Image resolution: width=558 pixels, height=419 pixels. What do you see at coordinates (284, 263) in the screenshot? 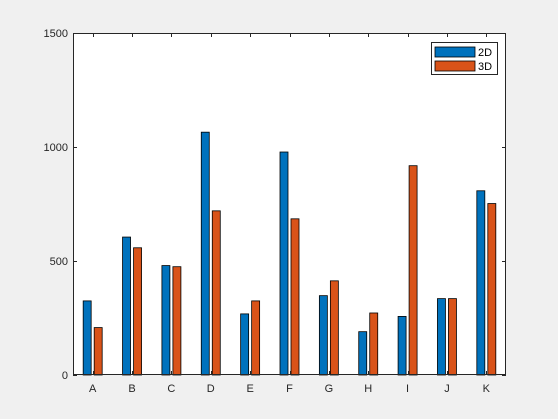
I see `bar-2d-f` at bounding box center [284, 263].